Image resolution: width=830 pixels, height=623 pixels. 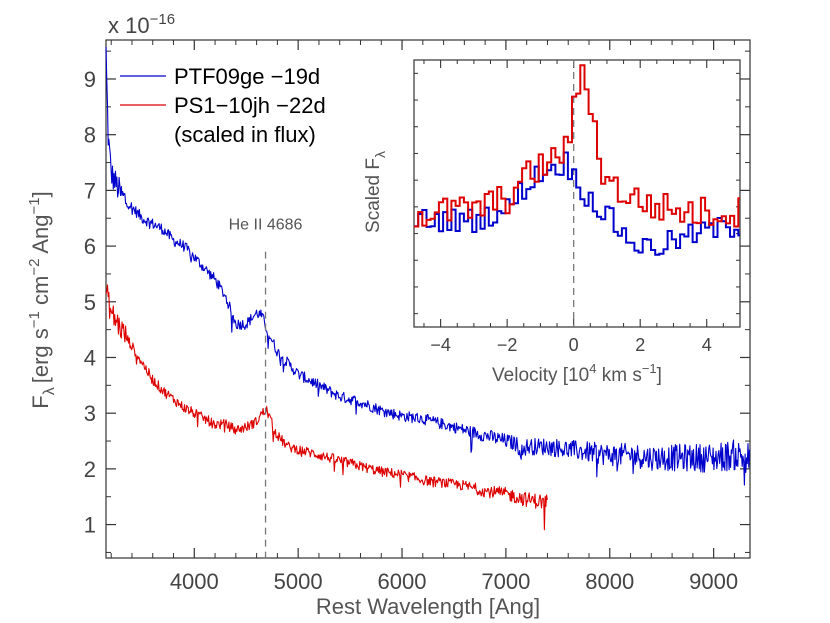 I want to click on scale-factor-label: x 10−16, so click(x=141, y=24).